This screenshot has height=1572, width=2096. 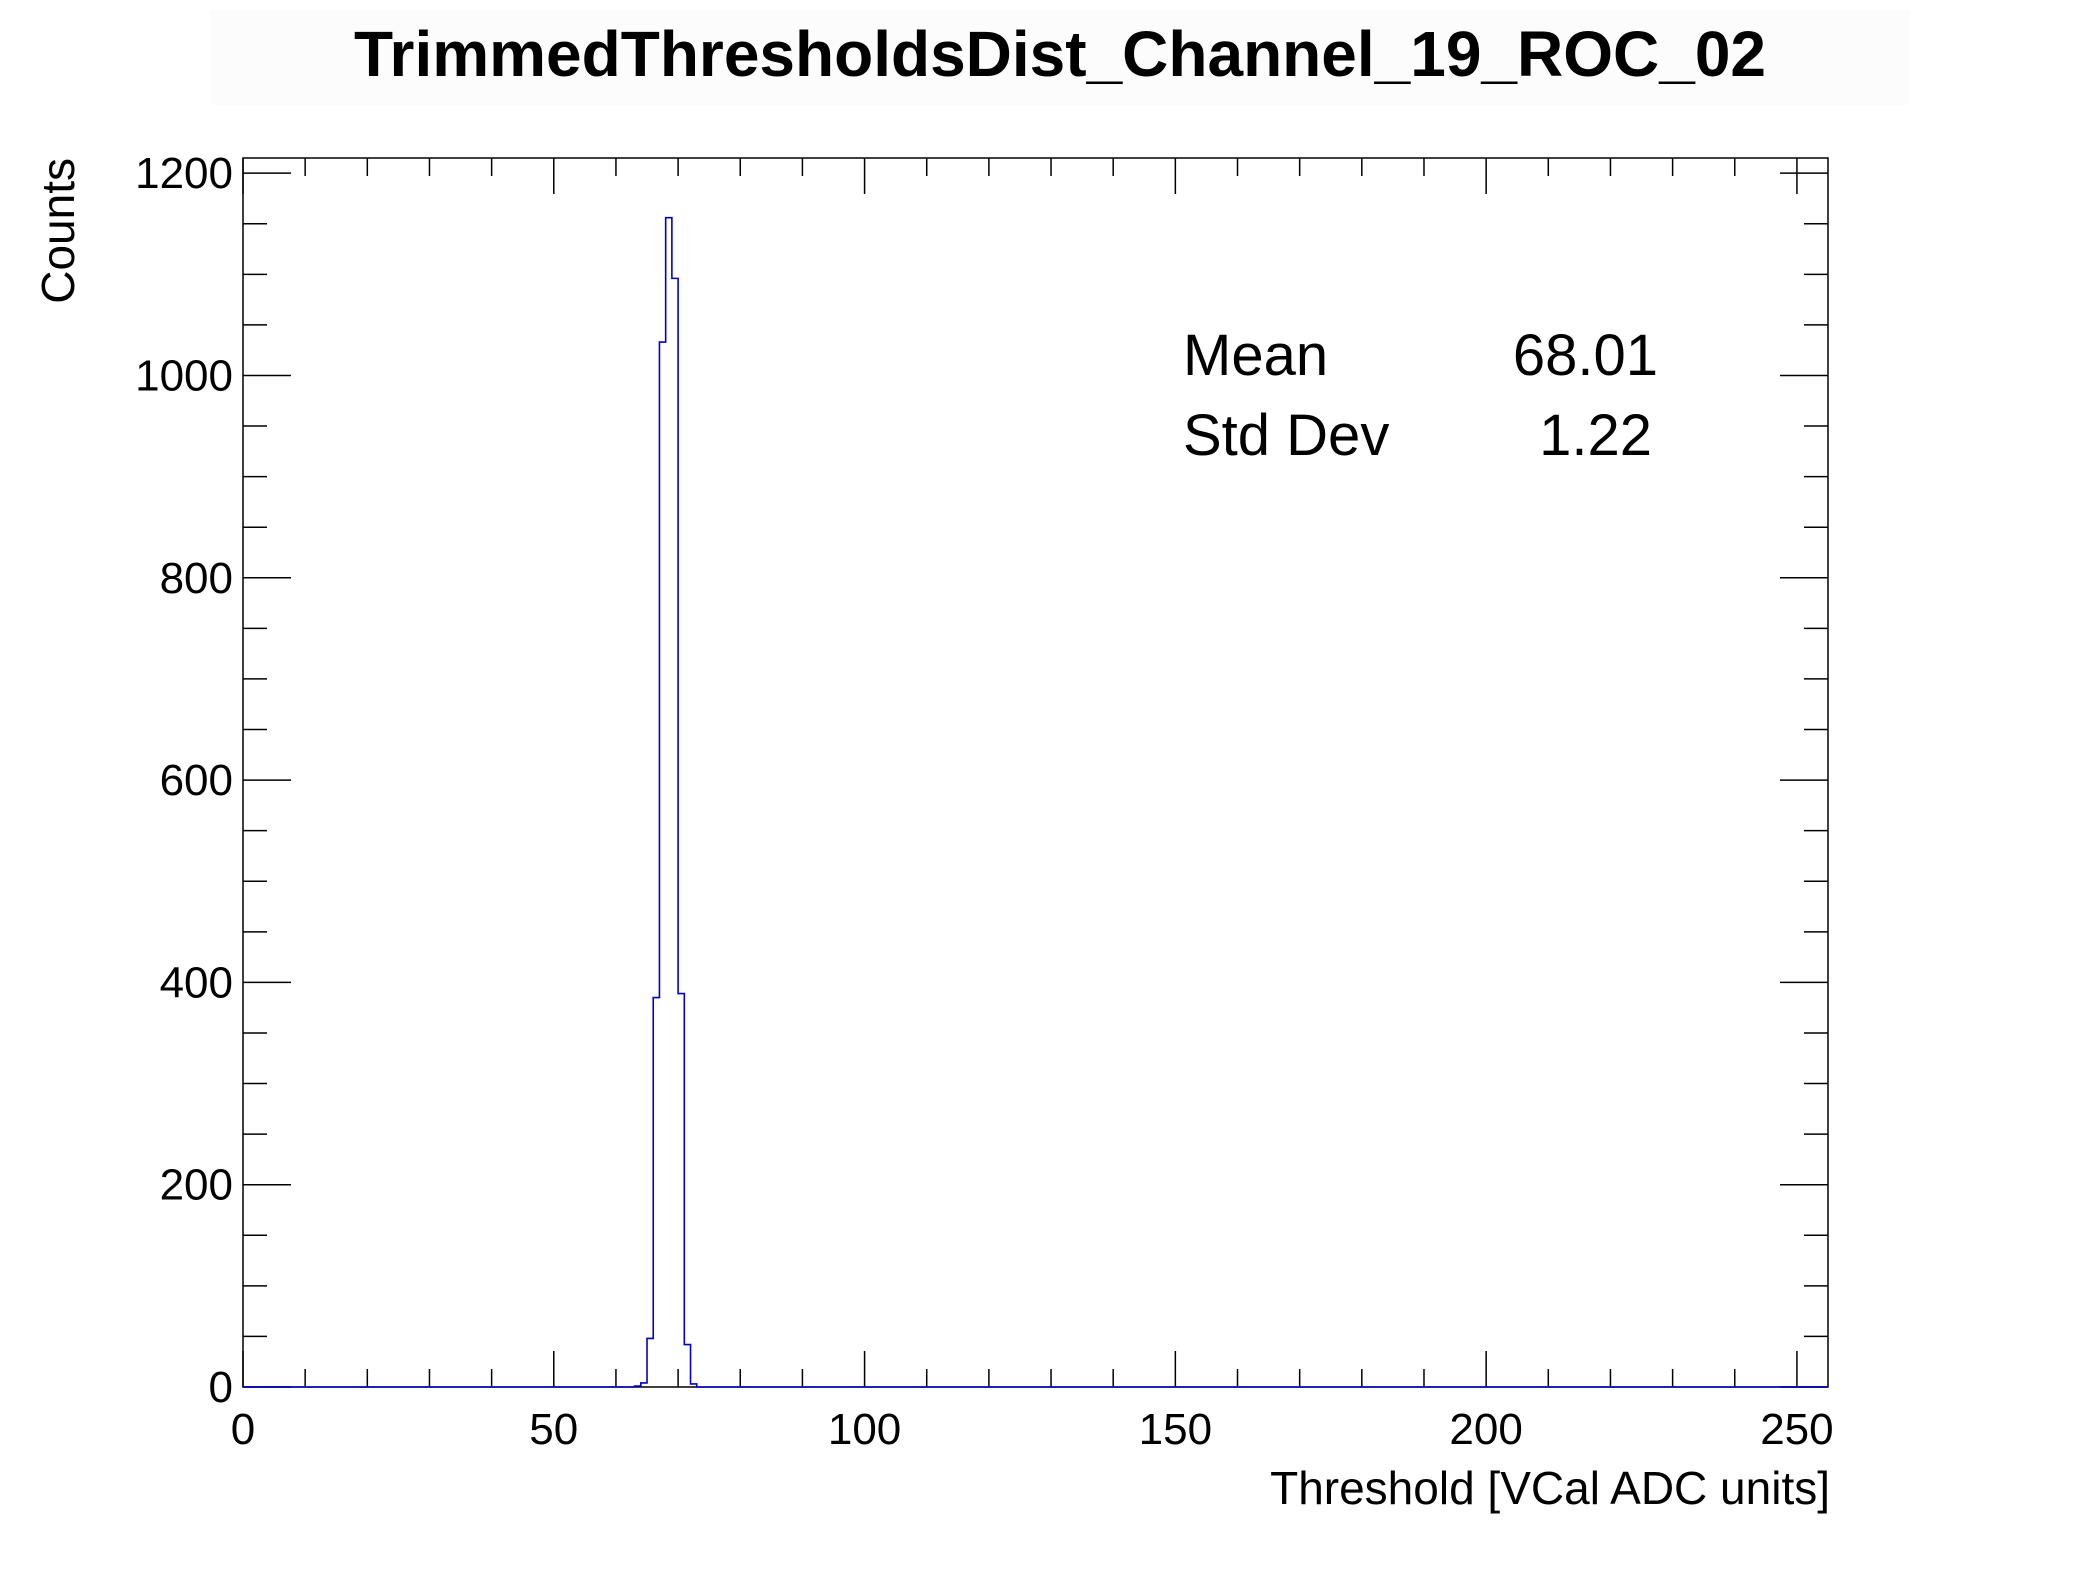 What do you see at coordinates (243, 1429) in the screenshot?
I see `x-tick-label: 0` at bounding box center [243, 1429].